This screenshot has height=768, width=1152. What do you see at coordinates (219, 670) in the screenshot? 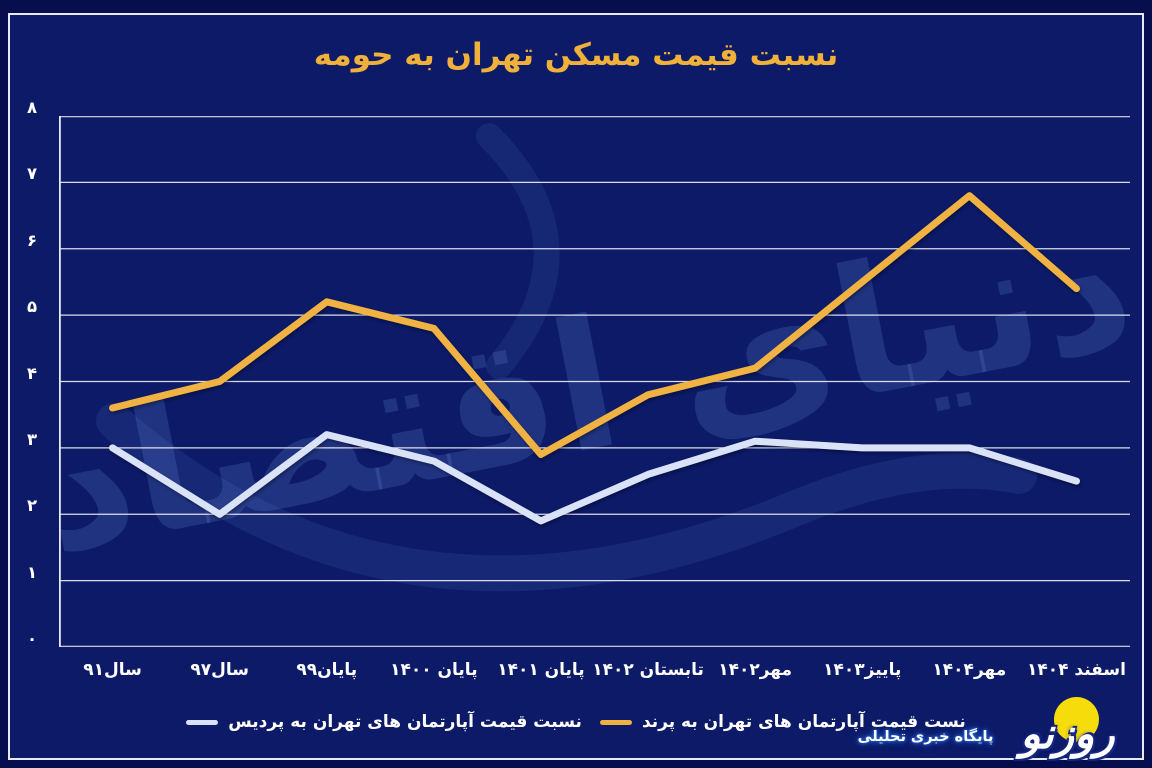
I see `x-axis-label: سال۹۷` at bounding box center [219, 670].